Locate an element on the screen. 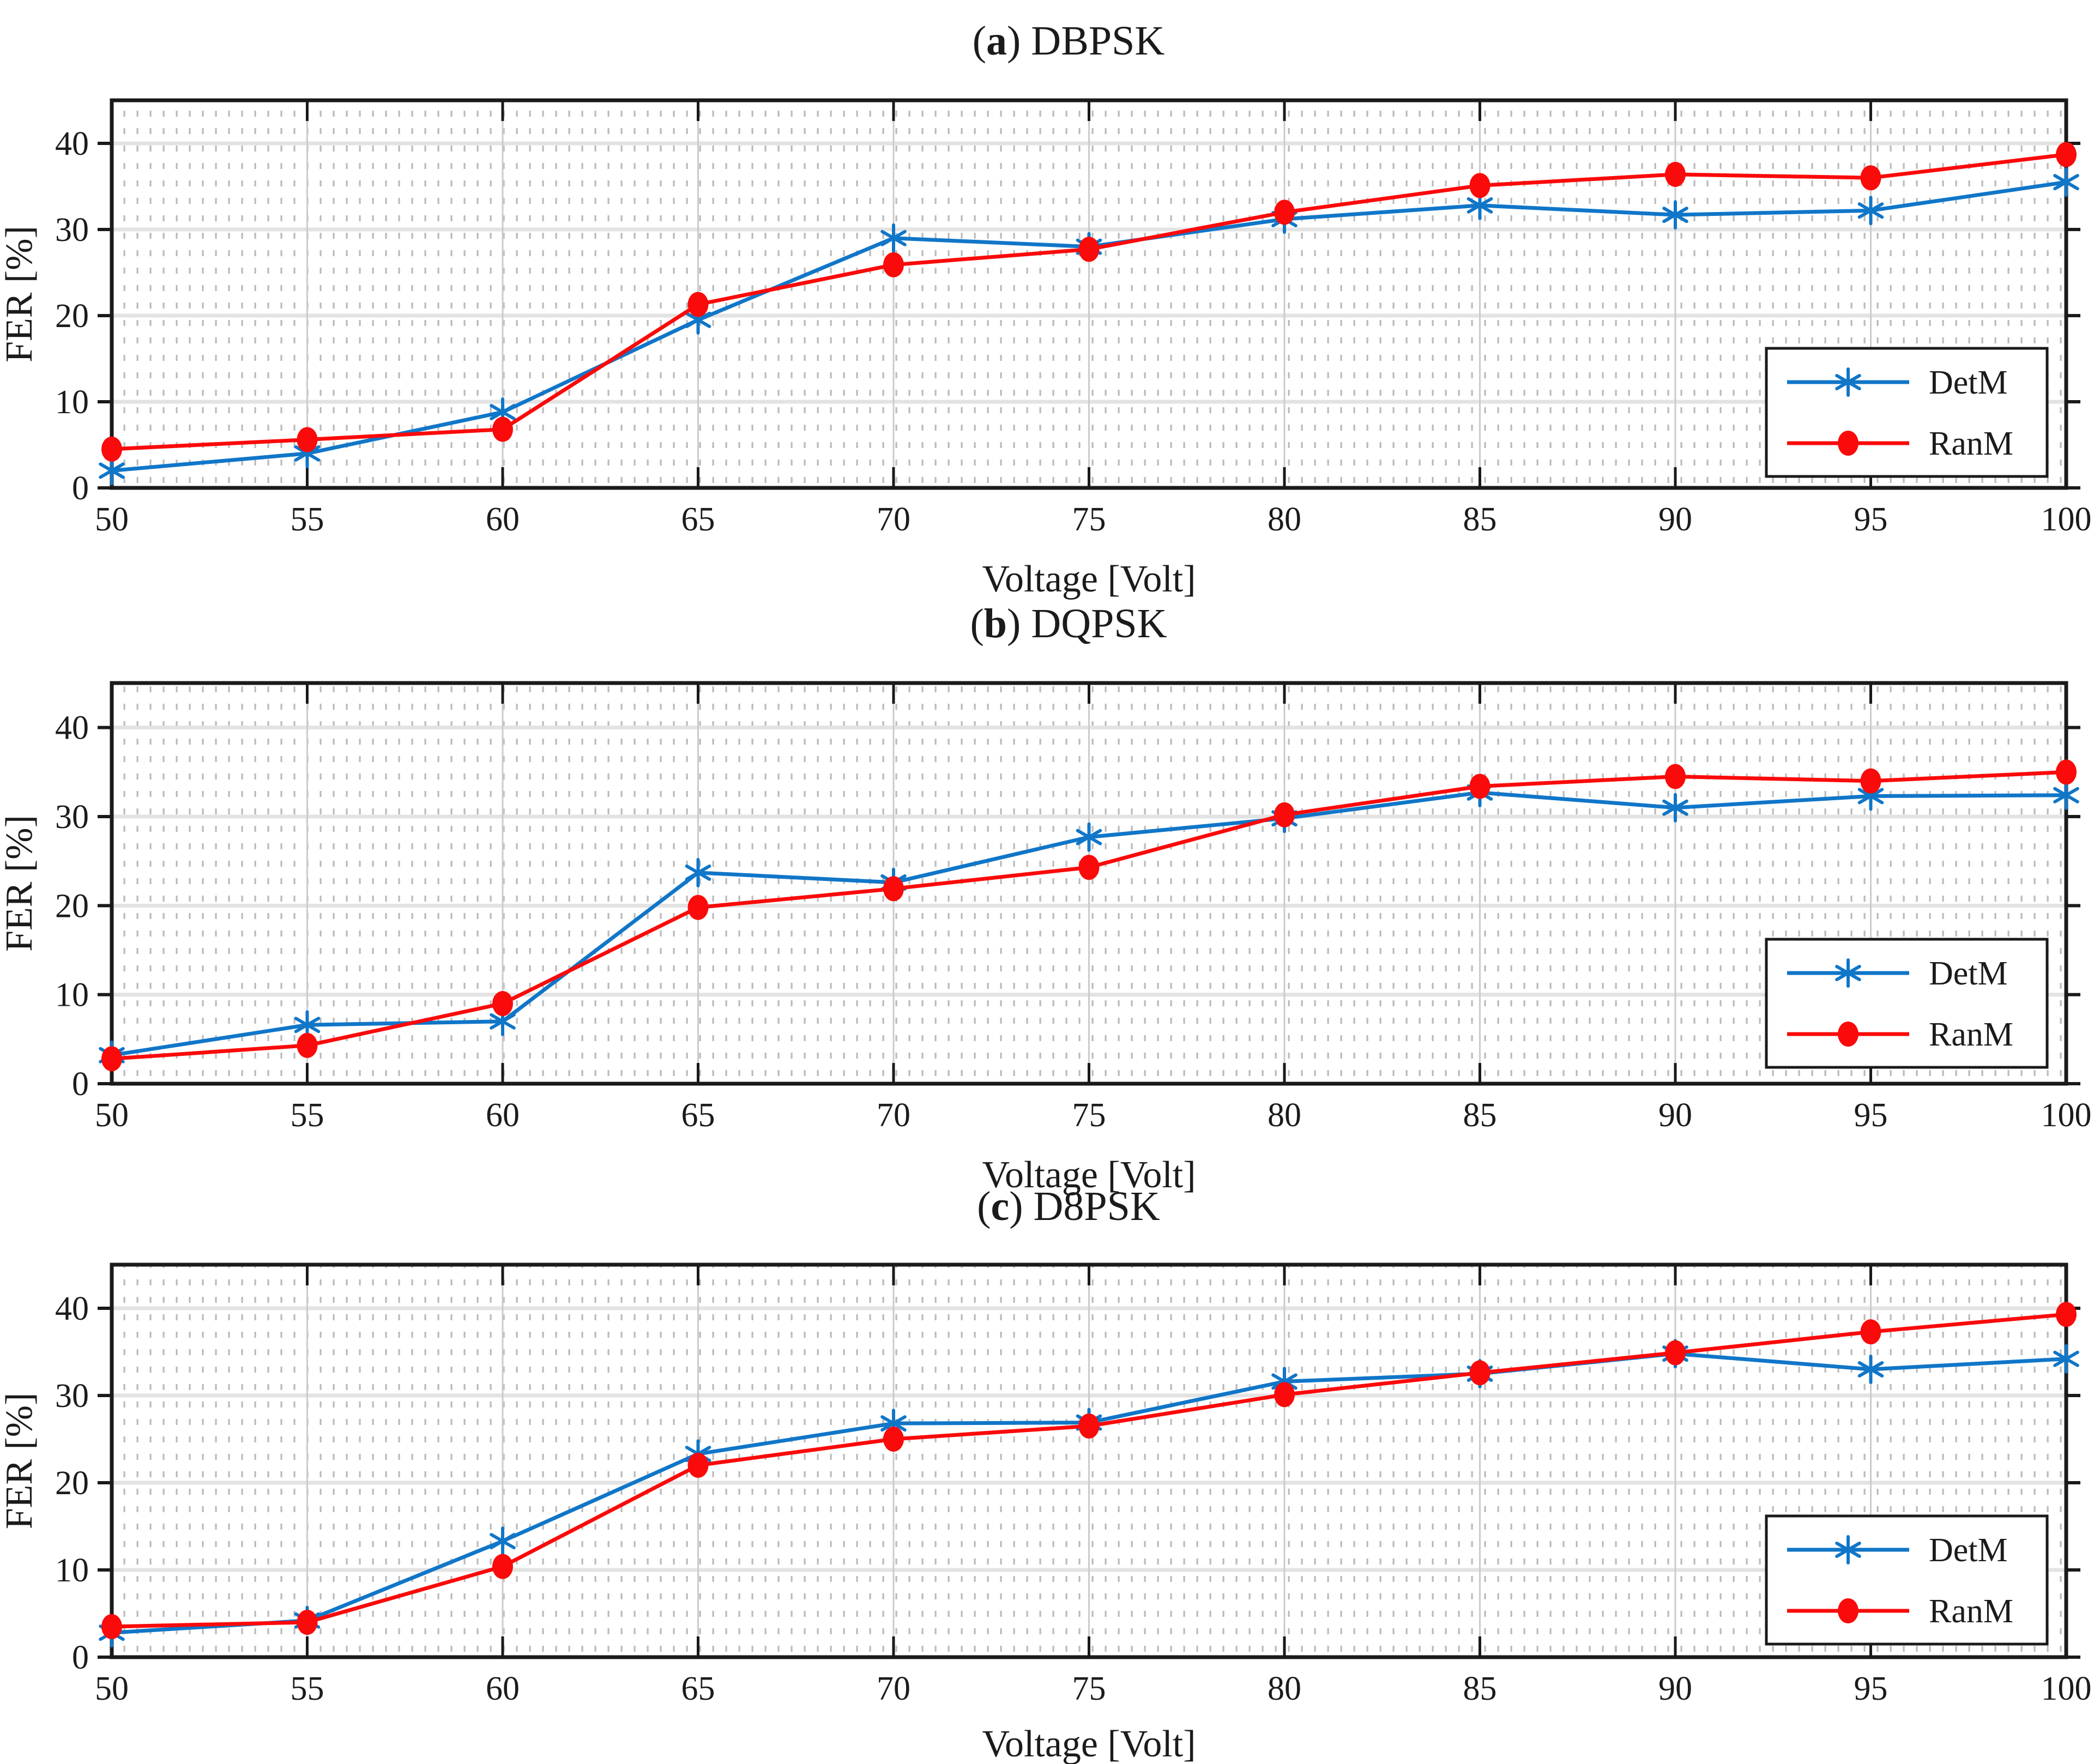  x-axis-label-b: Voltage [Volt] is located at coordinates (1089, 1175).